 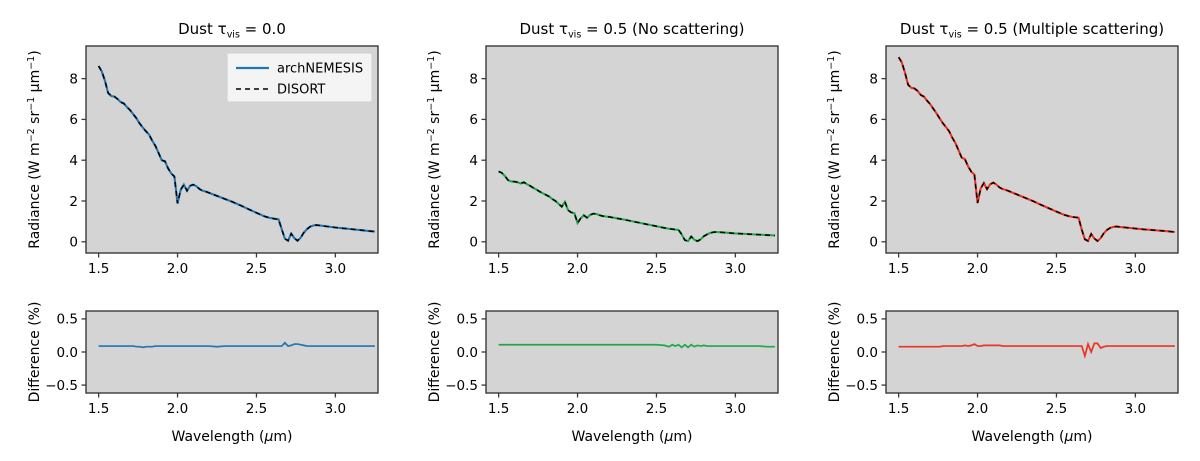 I want to click on legend-label: archNEMESIS, so click(x=320, y=69).